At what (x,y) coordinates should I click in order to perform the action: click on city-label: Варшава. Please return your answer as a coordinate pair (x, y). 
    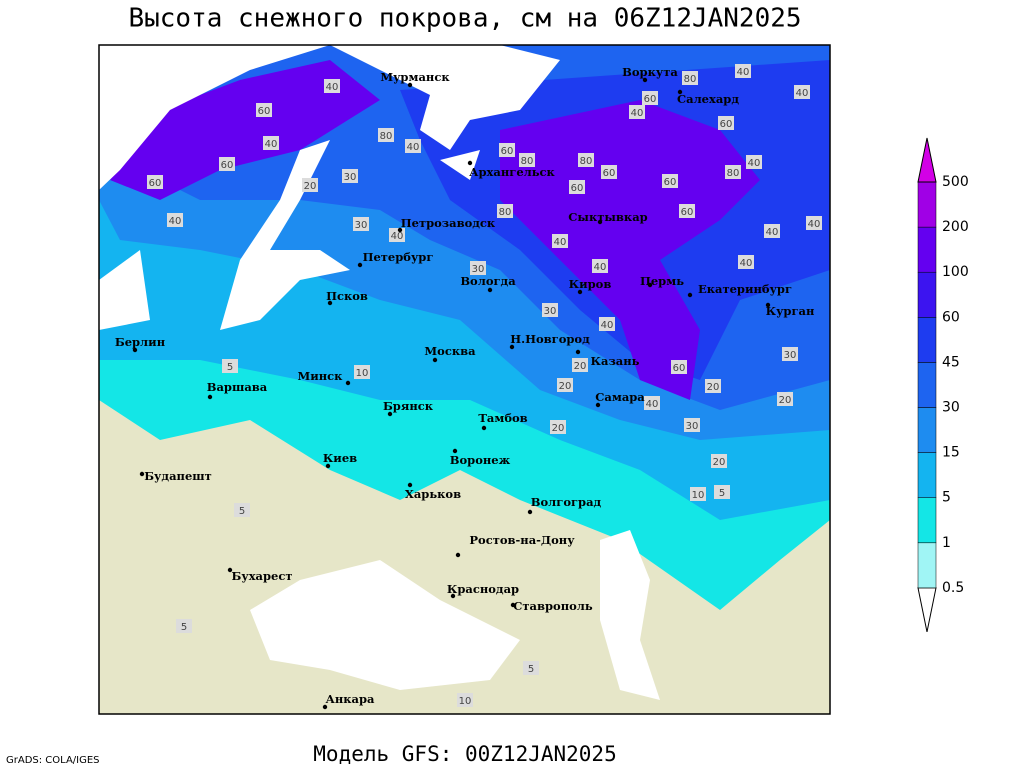
    Looking at the image, I should click on (237, 387).